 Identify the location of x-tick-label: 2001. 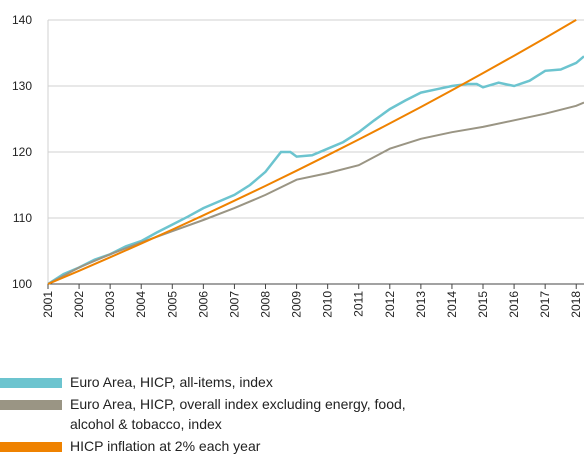
(48, 304).